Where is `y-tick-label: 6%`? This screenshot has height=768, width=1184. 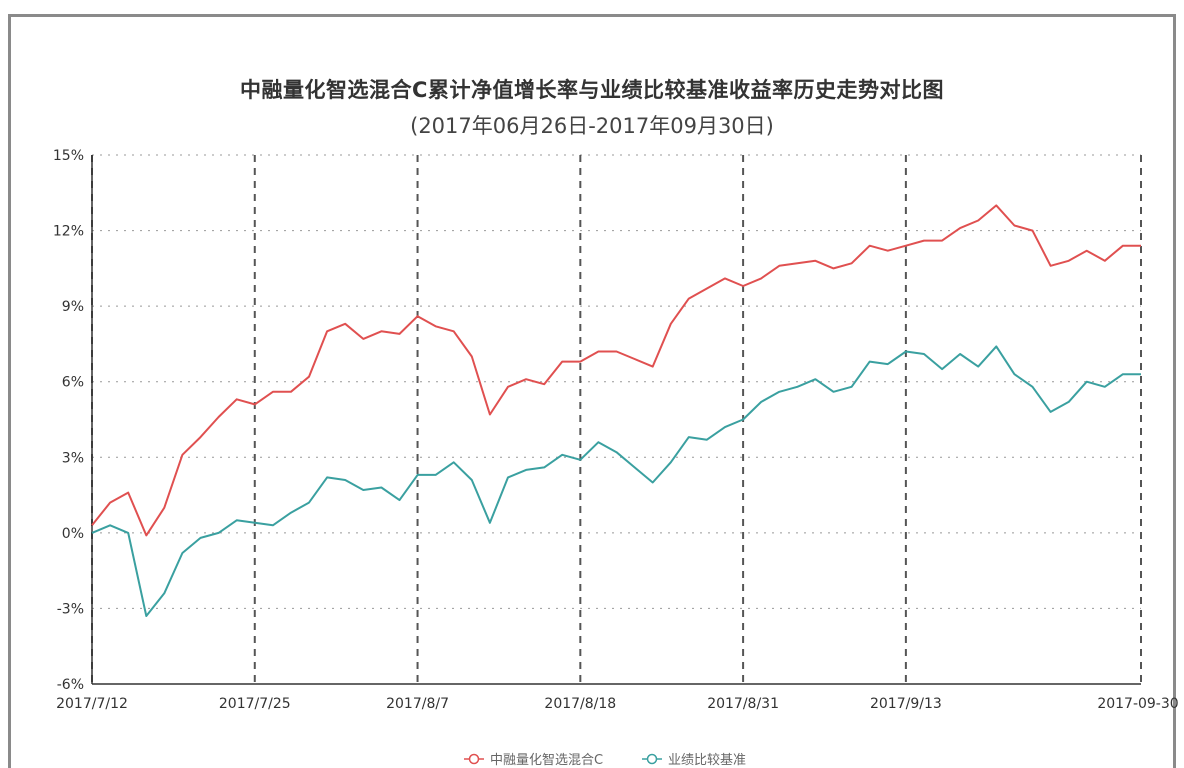
y-tick-label: 6% is located at coordinates (73, 383).